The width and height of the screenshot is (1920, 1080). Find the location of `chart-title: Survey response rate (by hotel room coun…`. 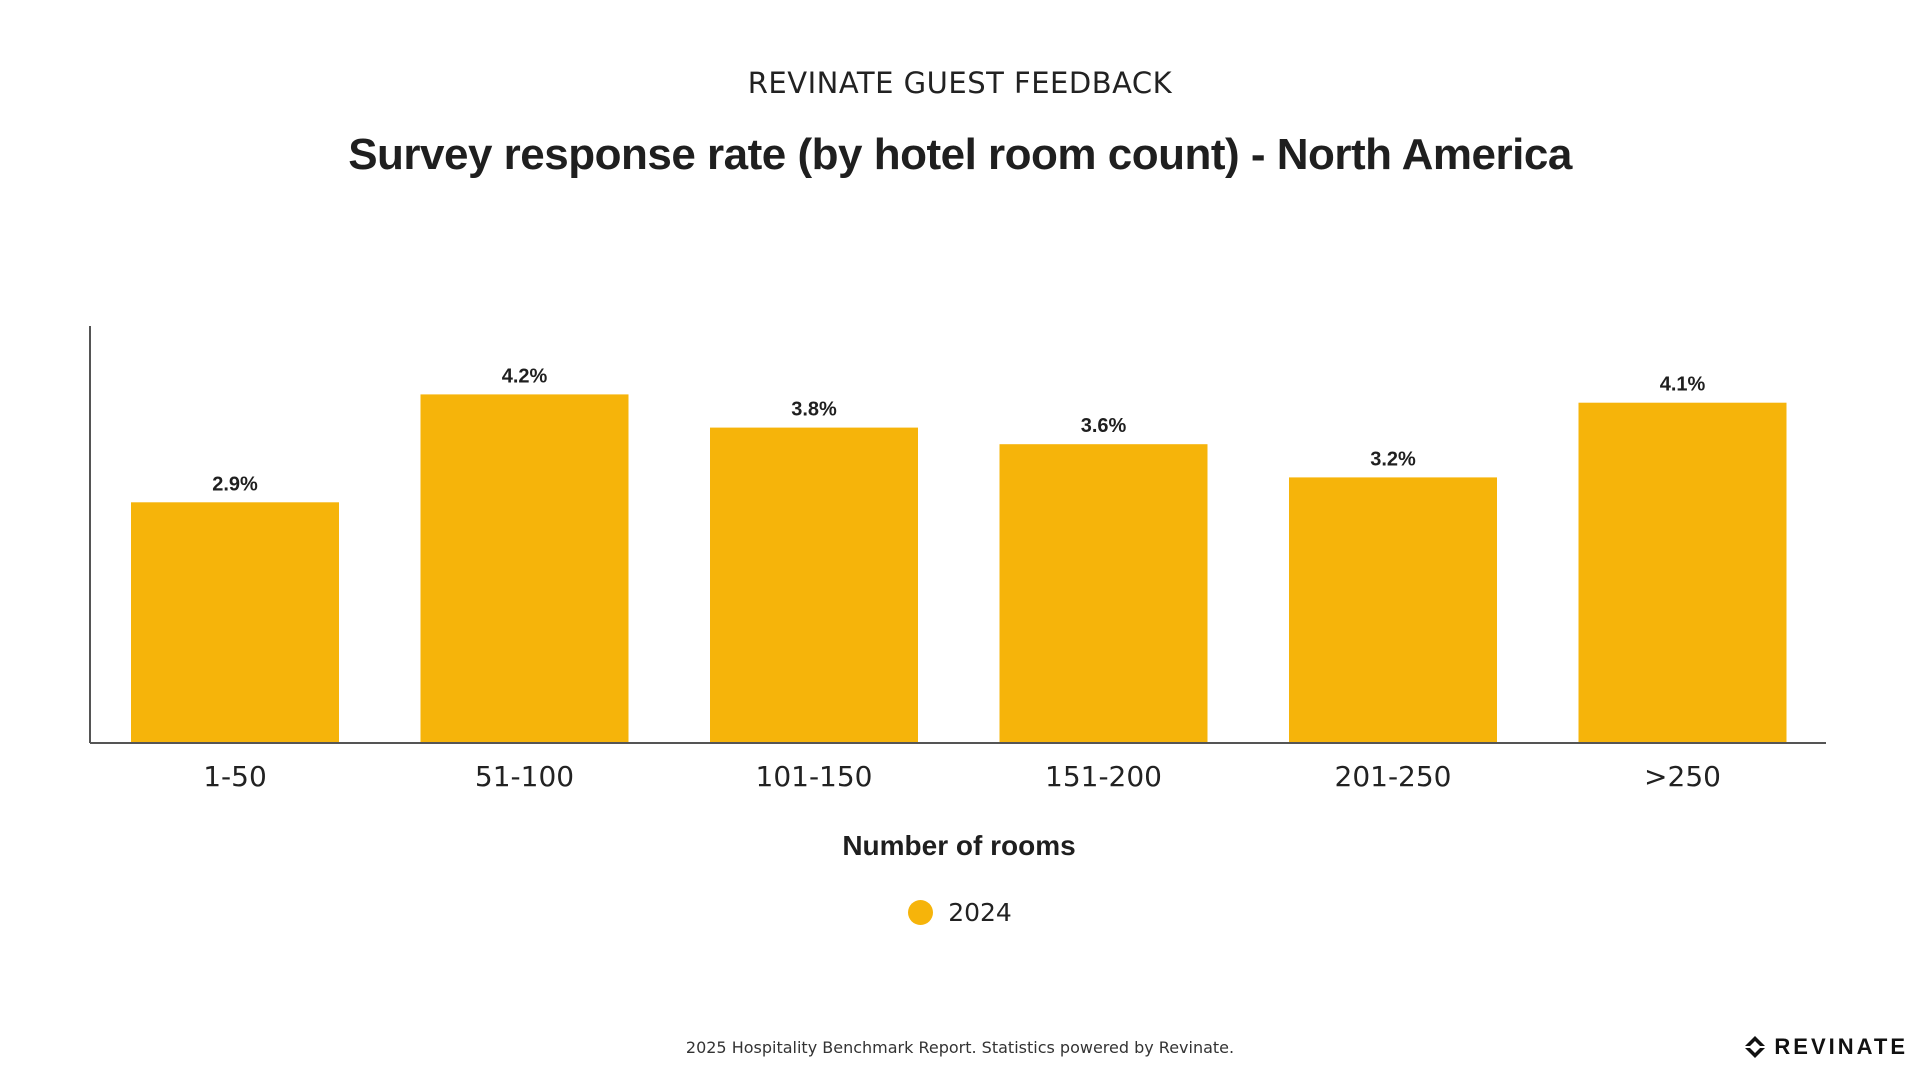

chart-title: Survey response rate (by hotel room coun… is located at coordinates (960, 154).